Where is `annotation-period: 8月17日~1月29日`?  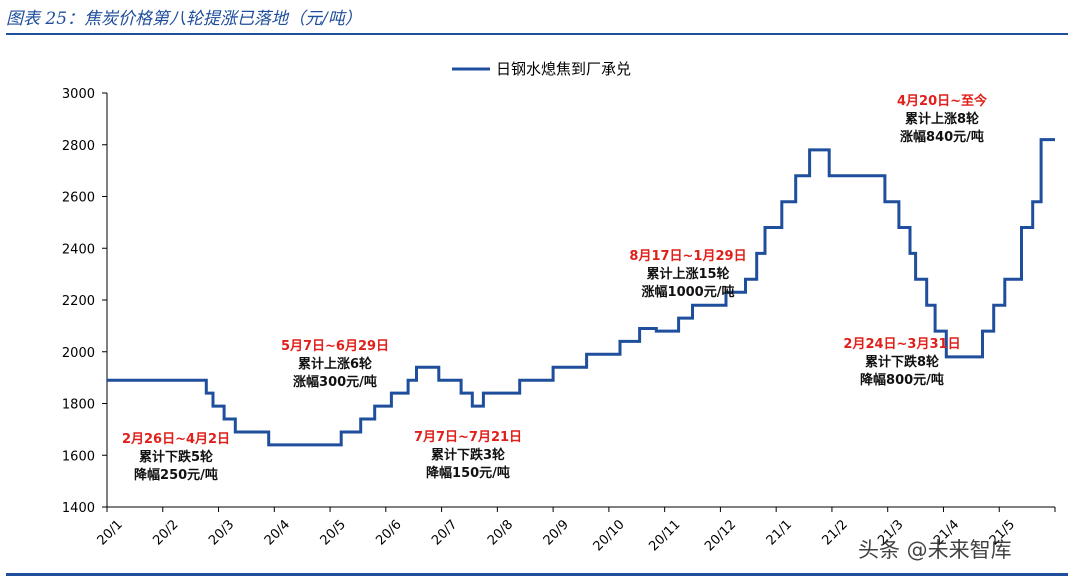 annotation-period: 8月17日~1月29日 is located at coordinates (687, 256).